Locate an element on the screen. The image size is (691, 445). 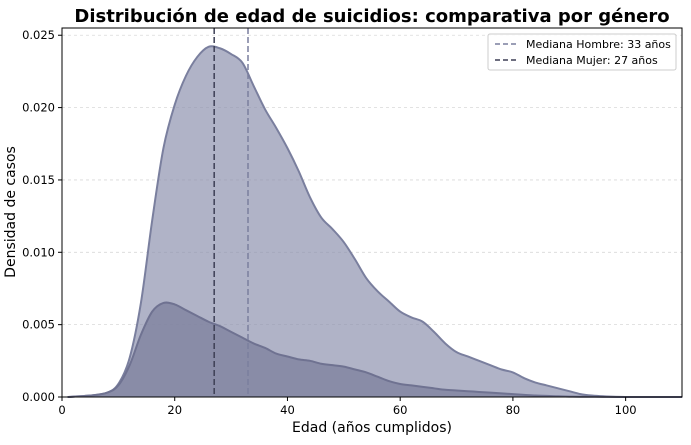
x-tick-label-3: 60 is located at coordinates (400, 410).